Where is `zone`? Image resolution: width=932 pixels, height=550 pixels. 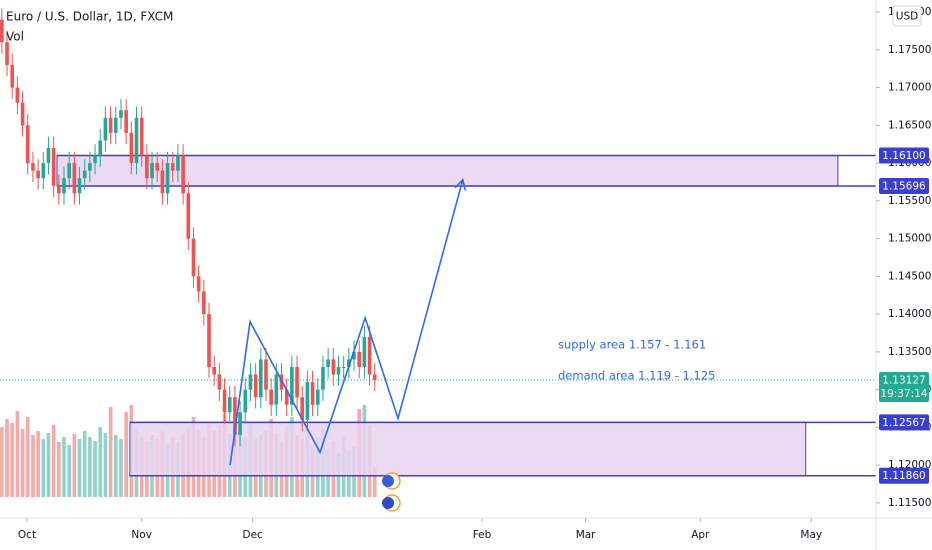 zone is located at coordinates (447, 171).